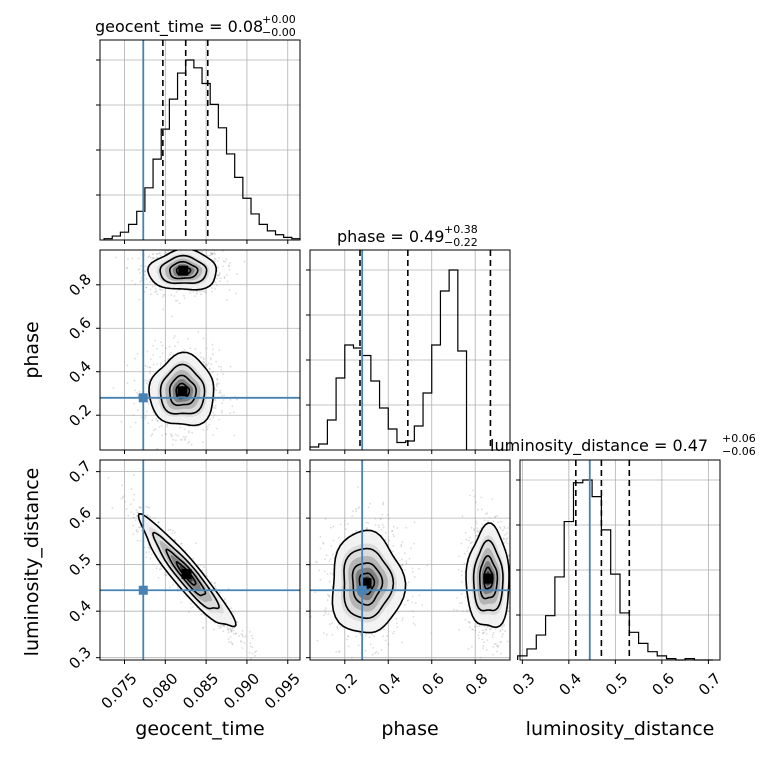  I want to click on x-tick-label-luminosity_distance-0: 0.3, so click(524, 685).